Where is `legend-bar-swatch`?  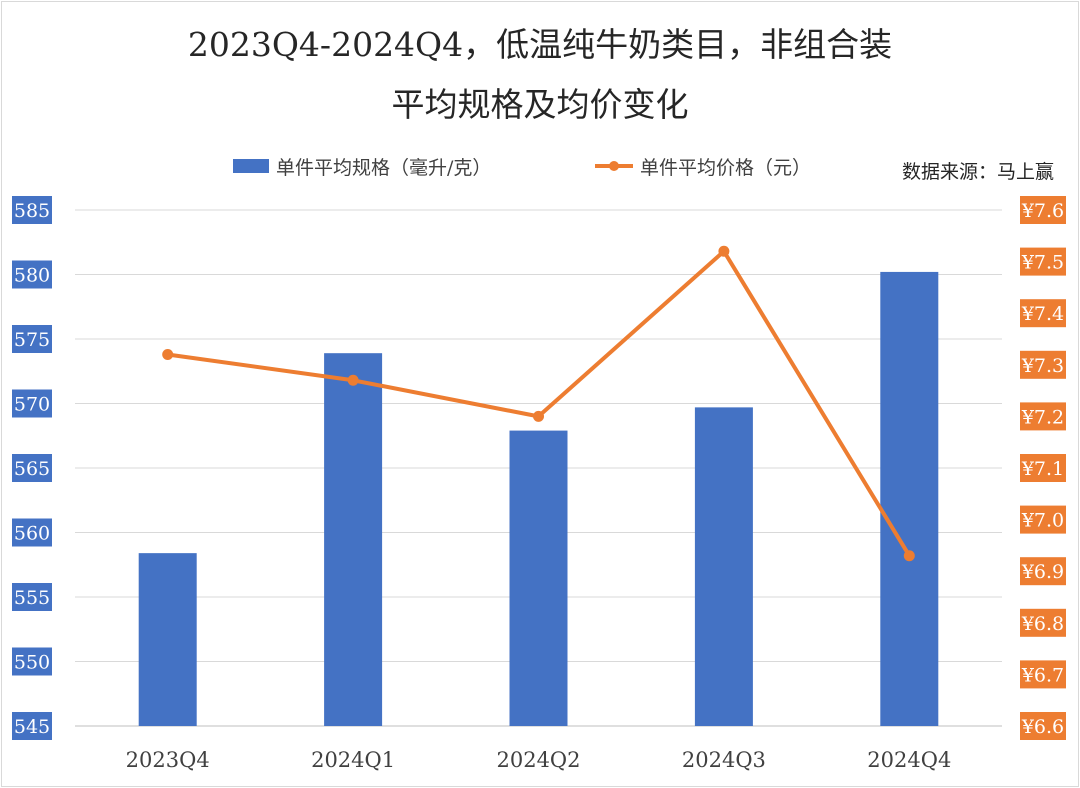
legend-bar-swatch is located at coordinates (251, 166).